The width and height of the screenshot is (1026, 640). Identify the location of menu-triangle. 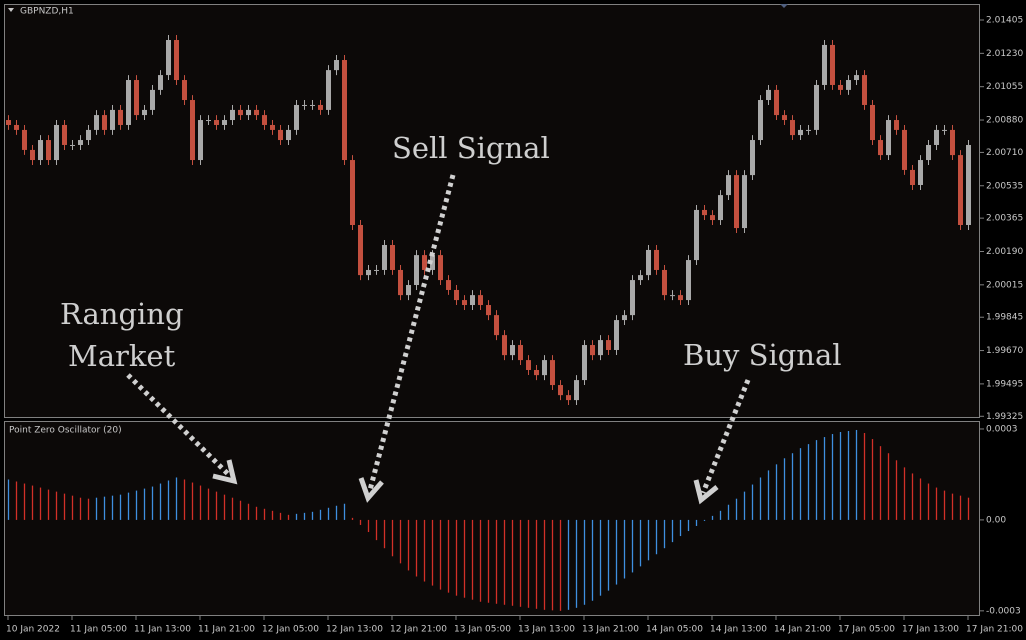
(11, 10).